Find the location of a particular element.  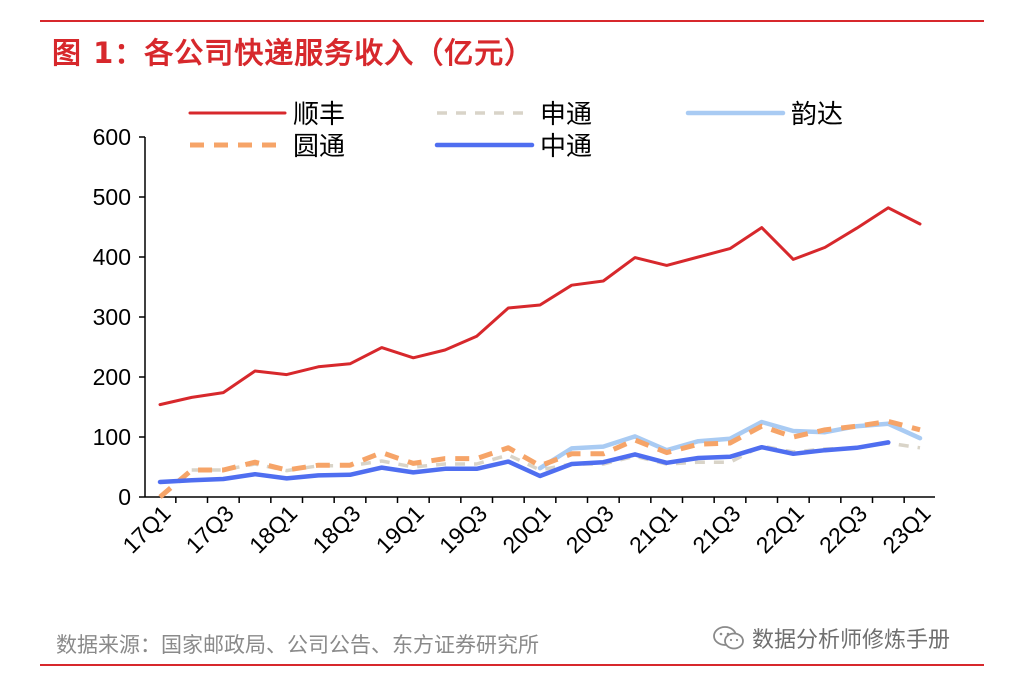

x-tick-label: 21Q1 is located at coordinates (653, 529).